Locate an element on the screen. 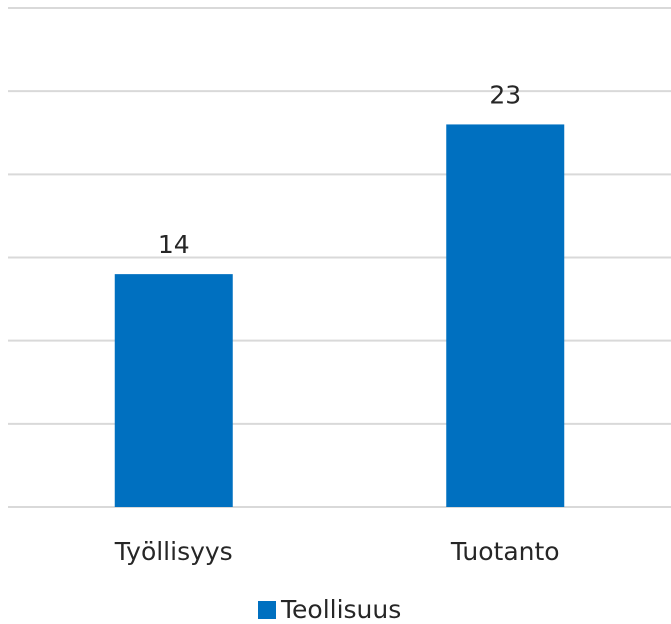  legend-swatch is located at coordinates (267, 610).